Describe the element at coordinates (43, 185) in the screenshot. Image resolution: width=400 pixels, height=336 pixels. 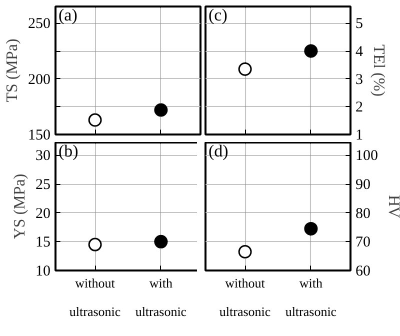
I see `y-tick-label: 25` at that location.